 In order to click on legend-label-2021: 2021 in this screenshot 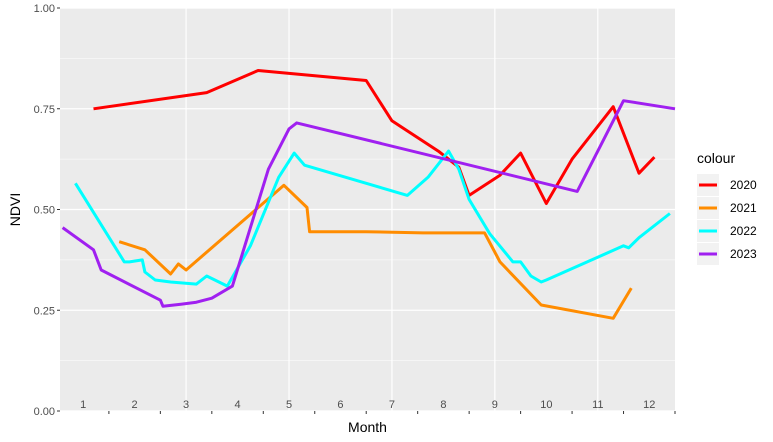, I will do `click(743, 208)`.